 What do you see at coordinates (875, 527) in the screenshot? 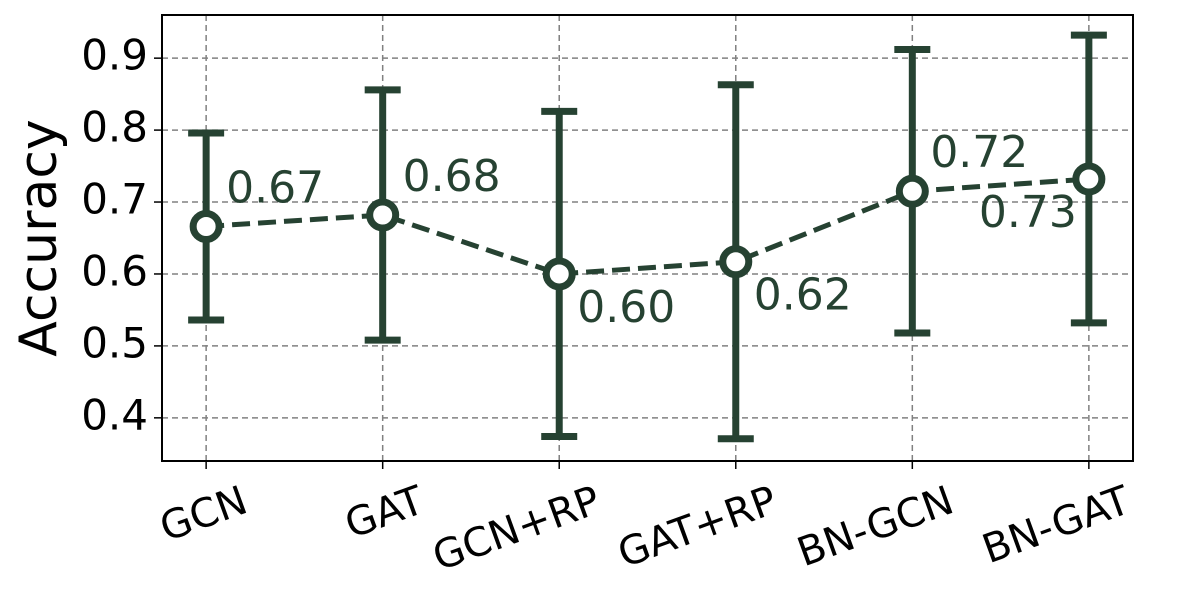
I see `x-tick-label: BN-GCN` at bounding box center [875, 527].